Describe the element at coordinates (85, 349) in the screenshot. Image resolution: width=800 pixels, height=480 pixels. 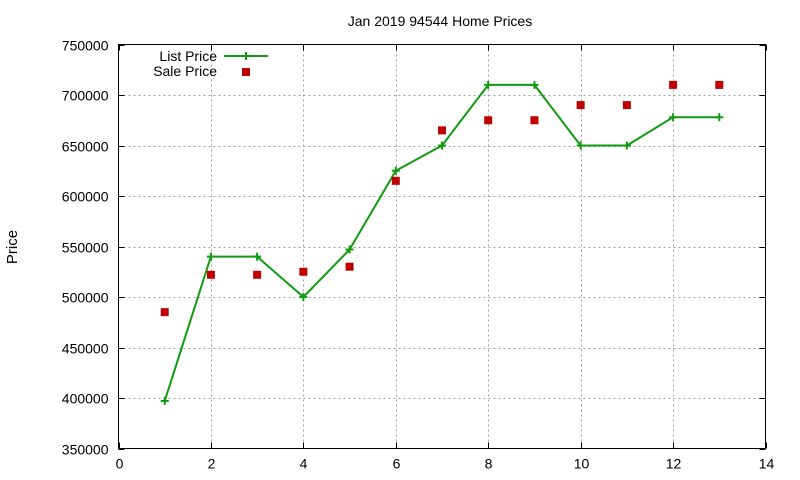
I see `y-tick-label: 450000` at that location.